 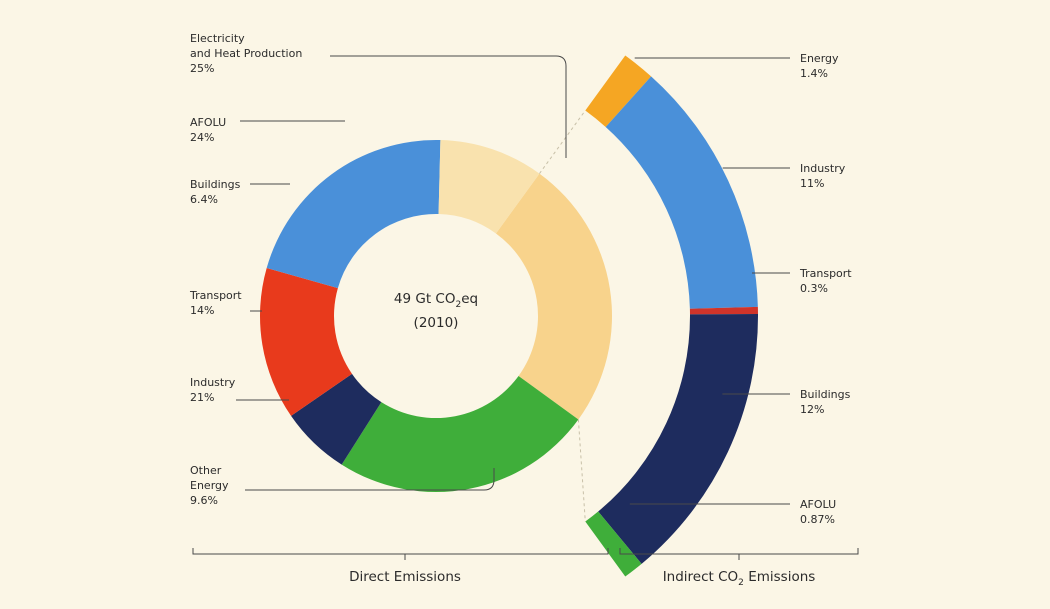 I want to click on value-afolu: 24%, so click(x=202, y=137).